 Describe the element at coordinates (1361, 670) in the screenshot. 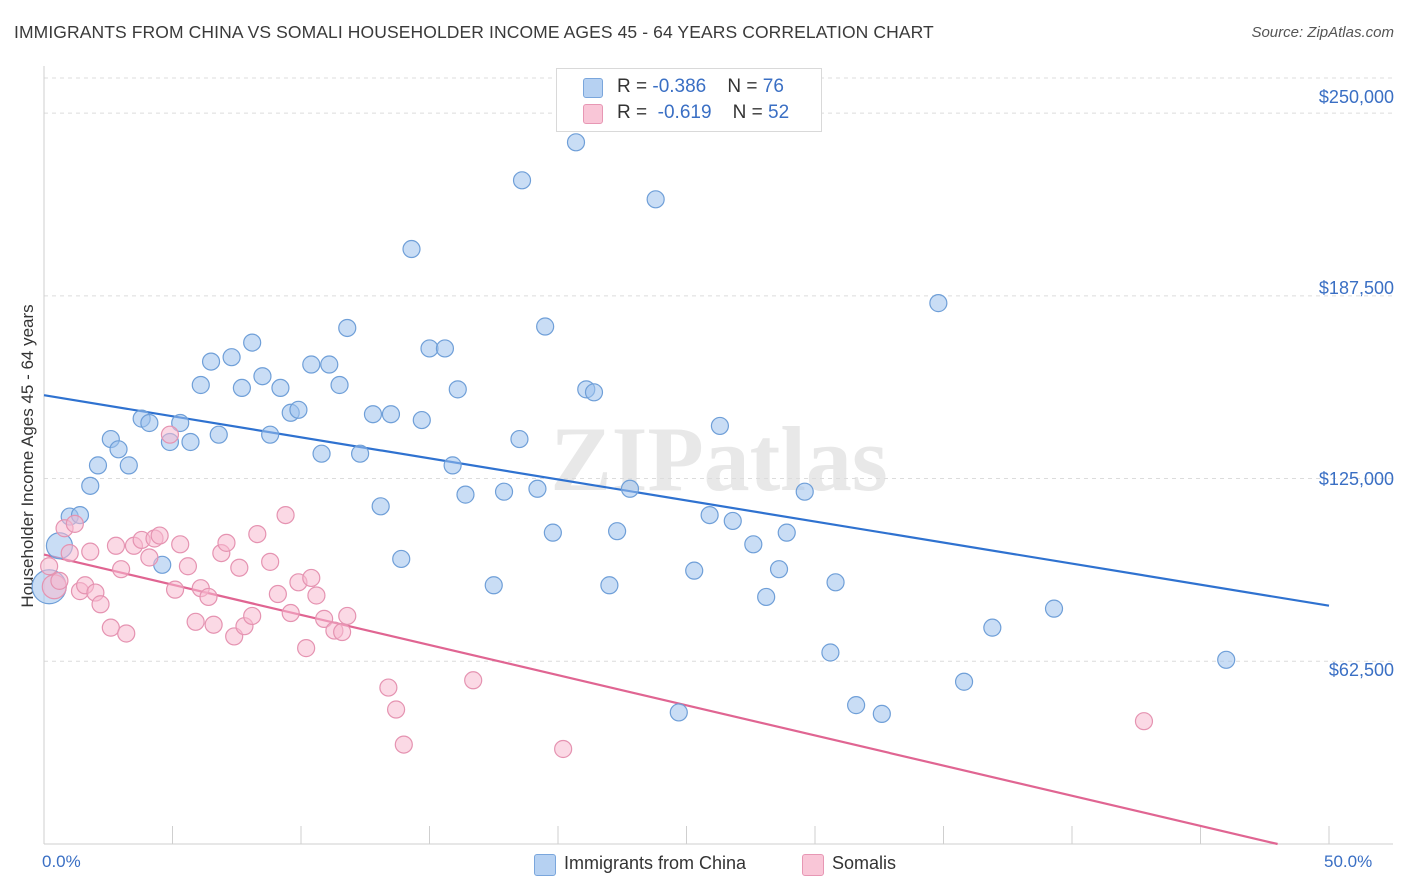

I see `y-tick-label-62500: $62,500` at that location.